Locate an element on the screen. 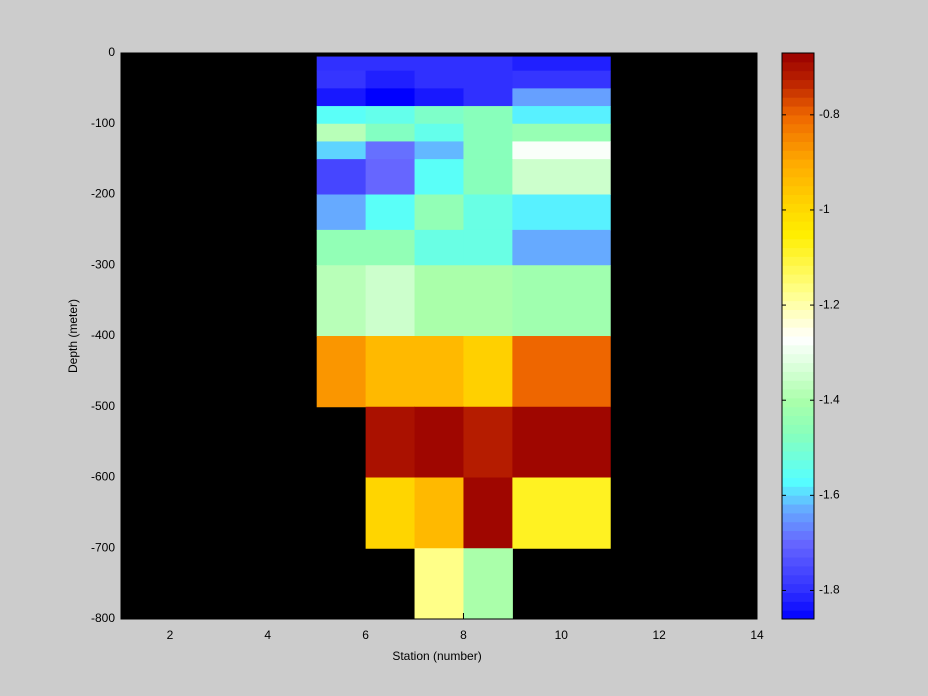 The height and width of the screenshot is (696, 928). y-axis-label: Depth (meter) is located at coordinates (73, 336).